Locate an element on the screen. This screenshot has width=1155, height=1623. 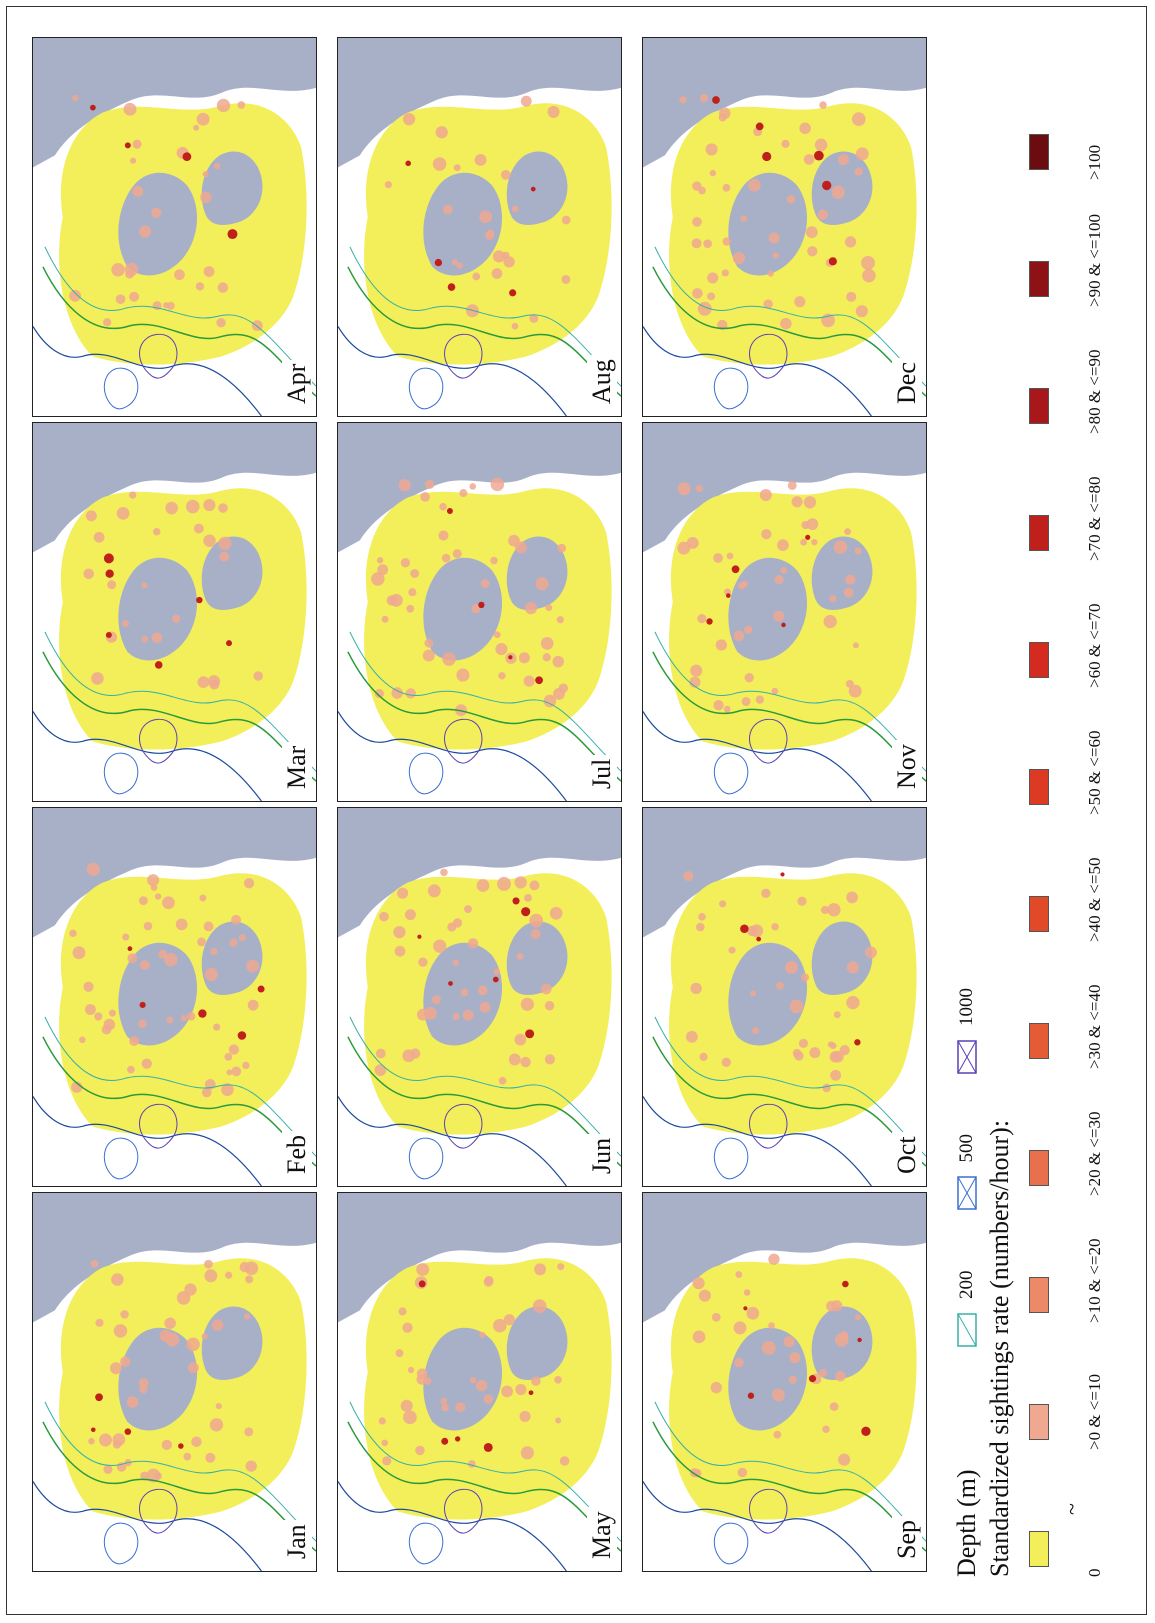
map-panel-feb: Feb is located at coordinates (174, 997).